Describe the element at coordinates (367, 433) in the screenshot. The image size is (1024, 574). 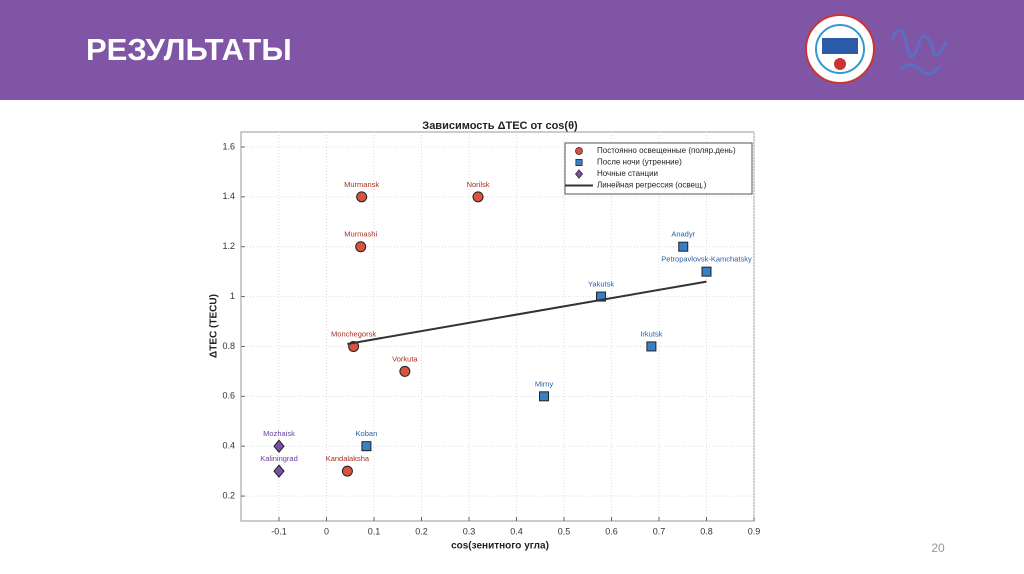
I see `point-label: Koban` at that location.